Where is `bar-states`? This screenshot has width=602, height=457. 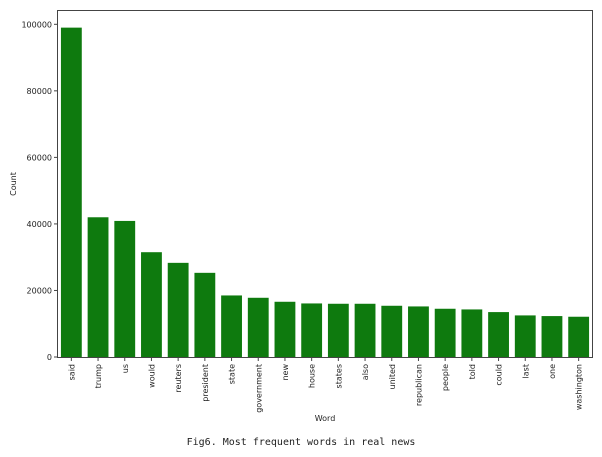
bar-states is located at coordinates (338, 330).